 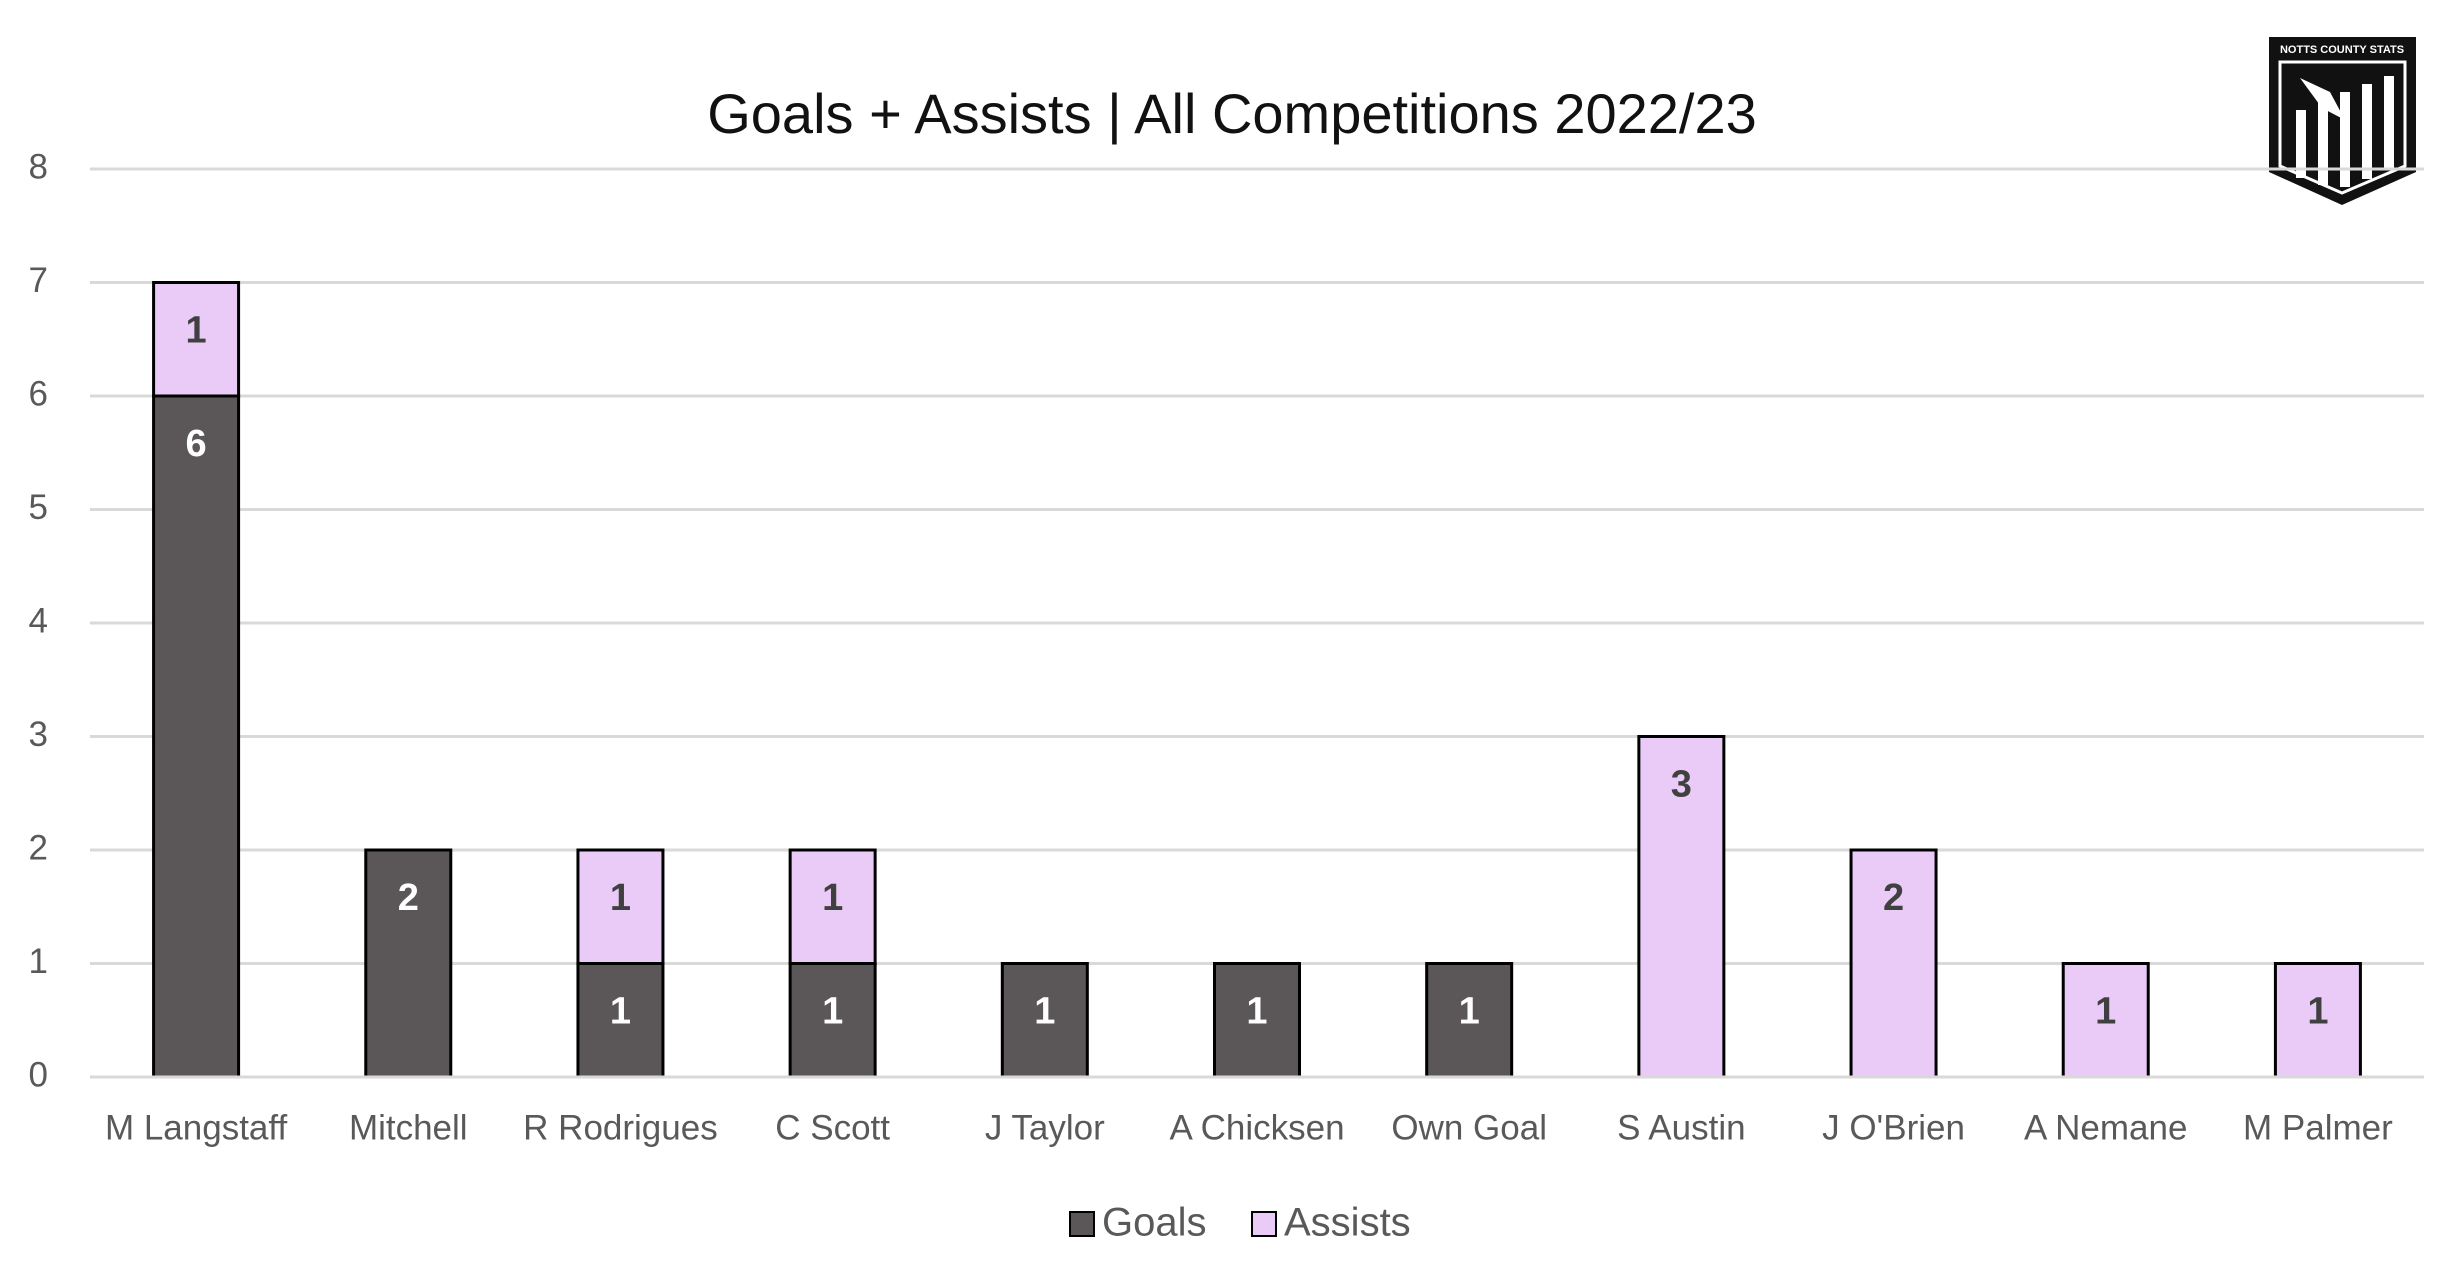 What do you see at coordinates (38, 393) in the screenshot?
I see `y-tick-label: 6` at bounding box center [38, 393].